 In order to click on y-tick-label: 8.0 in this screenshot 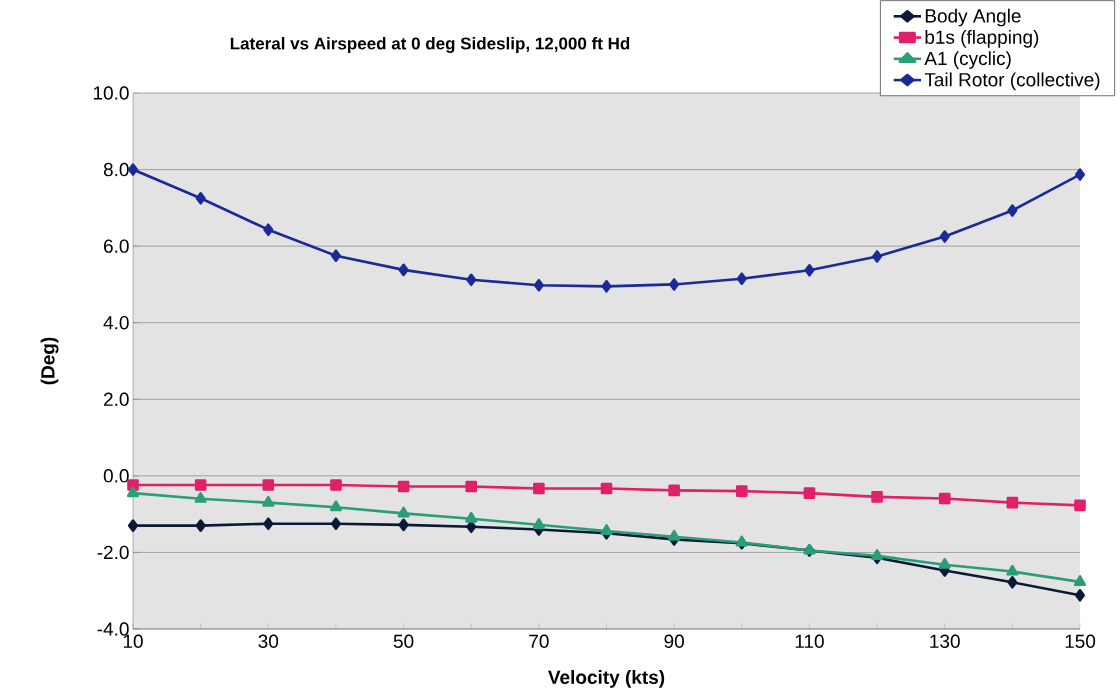, I will do `click(116, 169)`.